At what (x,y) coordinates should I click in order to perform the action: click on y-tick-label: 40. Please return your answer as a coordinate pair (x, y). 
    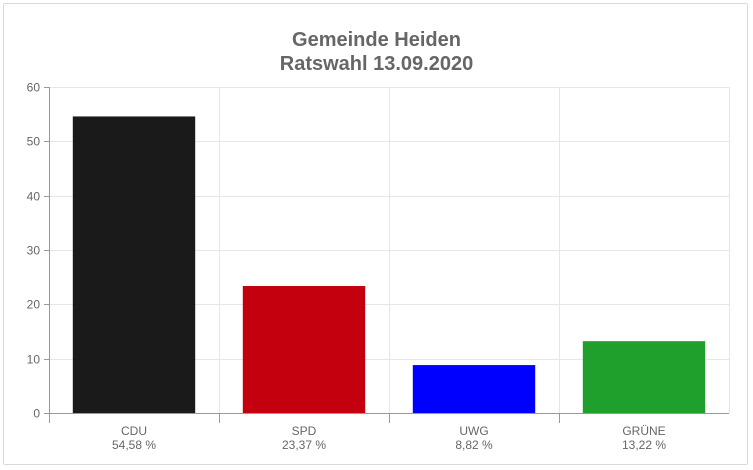
    Looking at the image, I should click on (34, 197).